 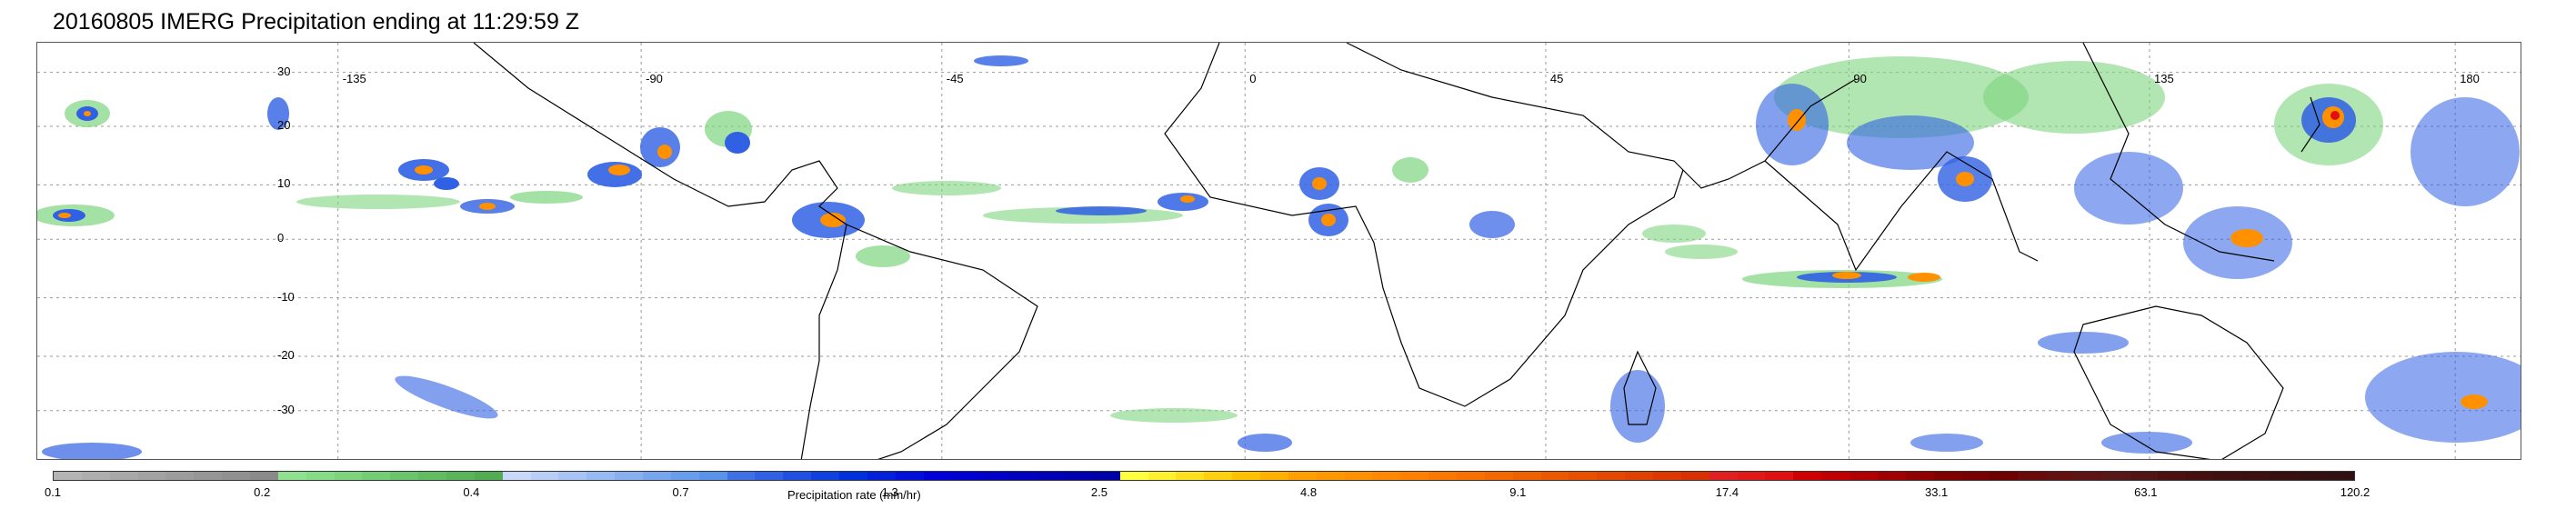 What do you see at coordinates (284, 125) in the screenshot?
I see `latitude-label: 20` at bounding box center [284, 125].